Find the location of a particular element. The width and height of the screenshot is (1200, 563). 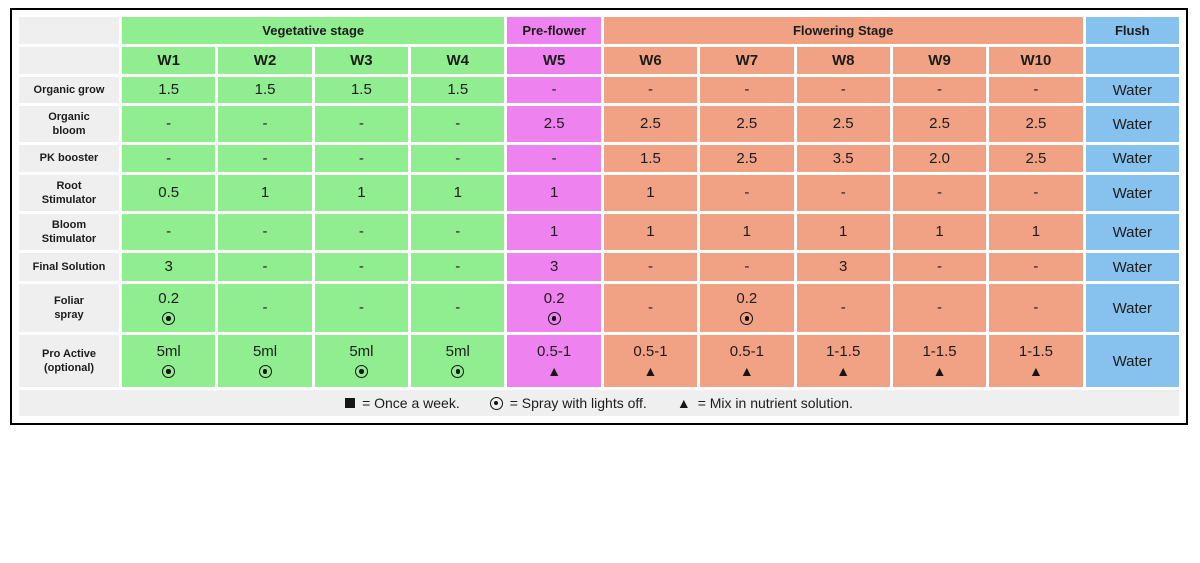

cell-foliar-spray-w1: 0.2 is located at coordinates (169, 308).